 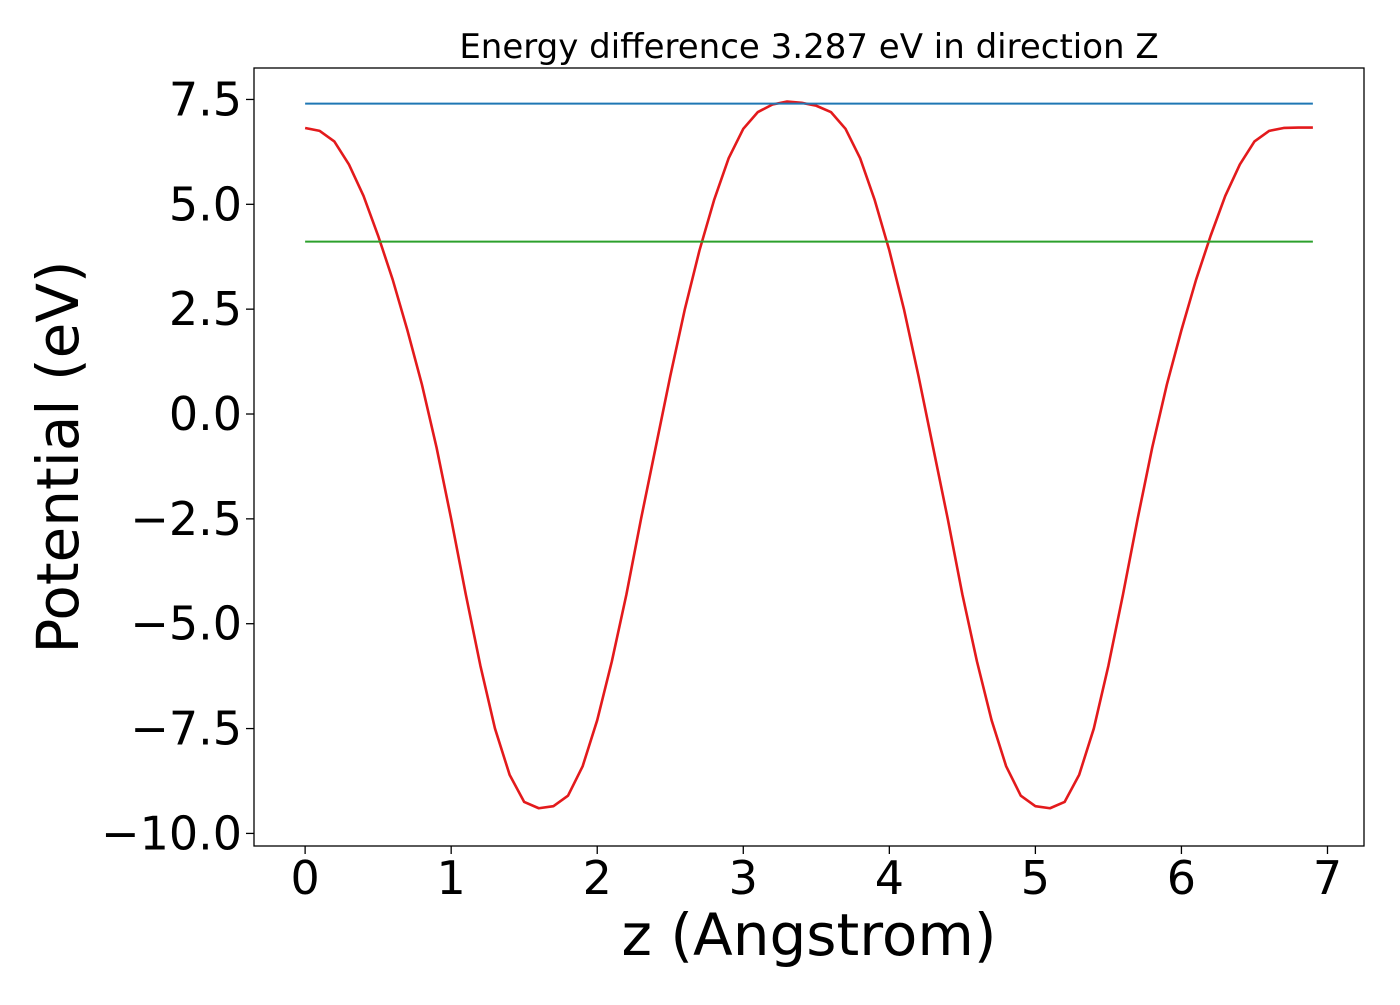 What do you see at coordinates (816, 875) in the screenshot?
I see `x-ticks: 0 1 2 3 4 5 6 7` at bounding box center [816, 875].